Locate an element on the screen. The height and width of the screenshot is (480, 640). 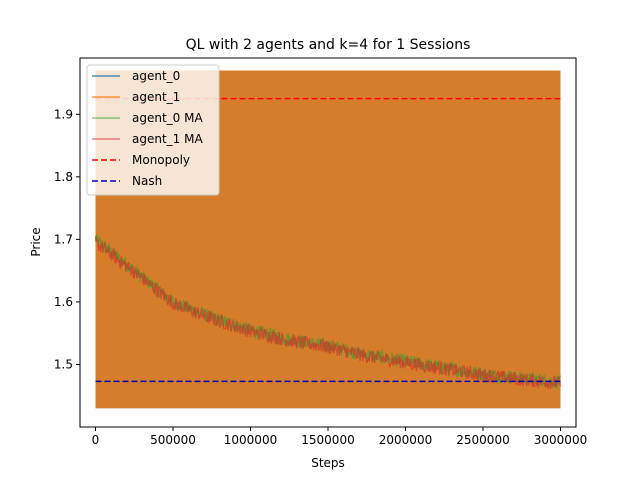
y-tick-label: 1.5 is located at coordinates (63, 364).